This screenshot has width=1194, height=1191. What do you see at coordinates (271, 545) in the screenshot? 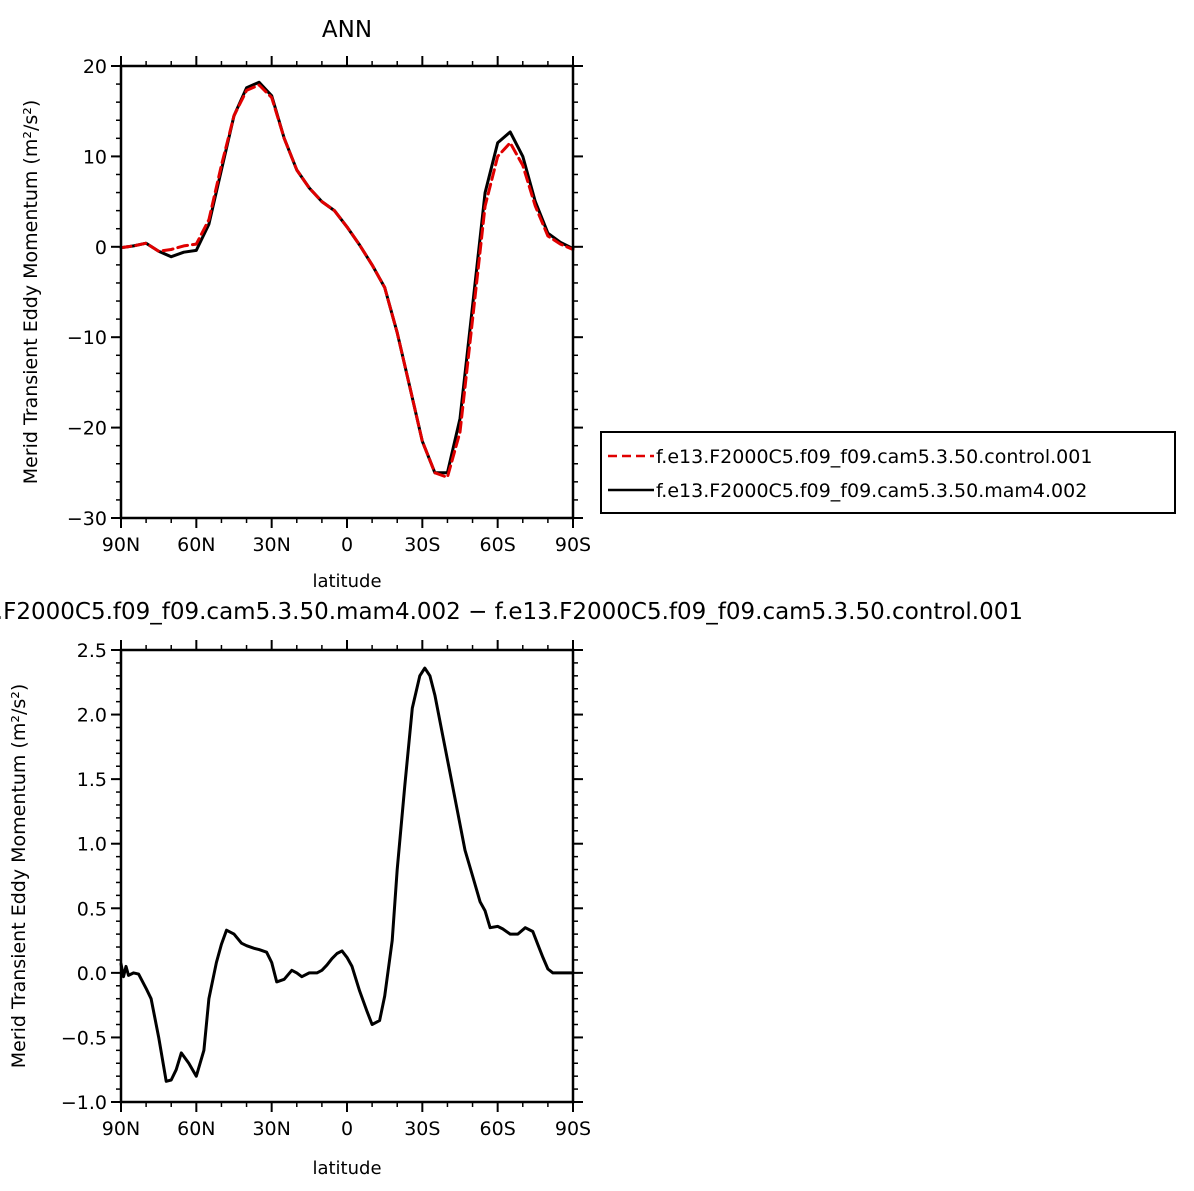
I see `top-x-tick-label: 30N` at bounding box center [271, 545].